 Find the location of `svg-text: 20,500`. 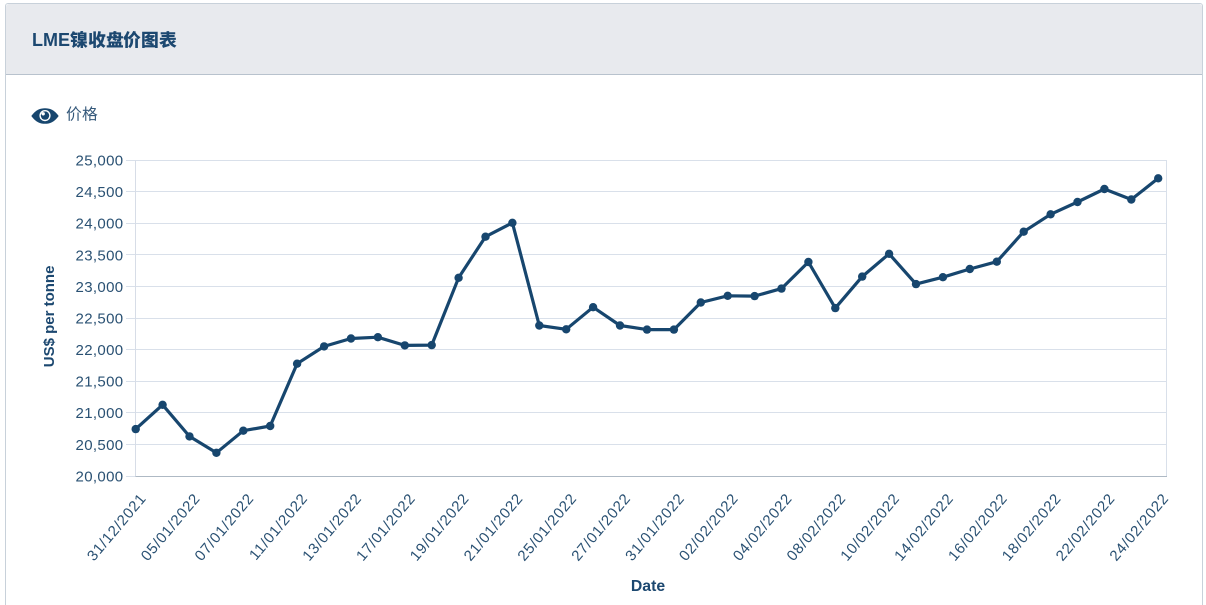

svg-text: 20,500 is located at coordinates (100, 445).